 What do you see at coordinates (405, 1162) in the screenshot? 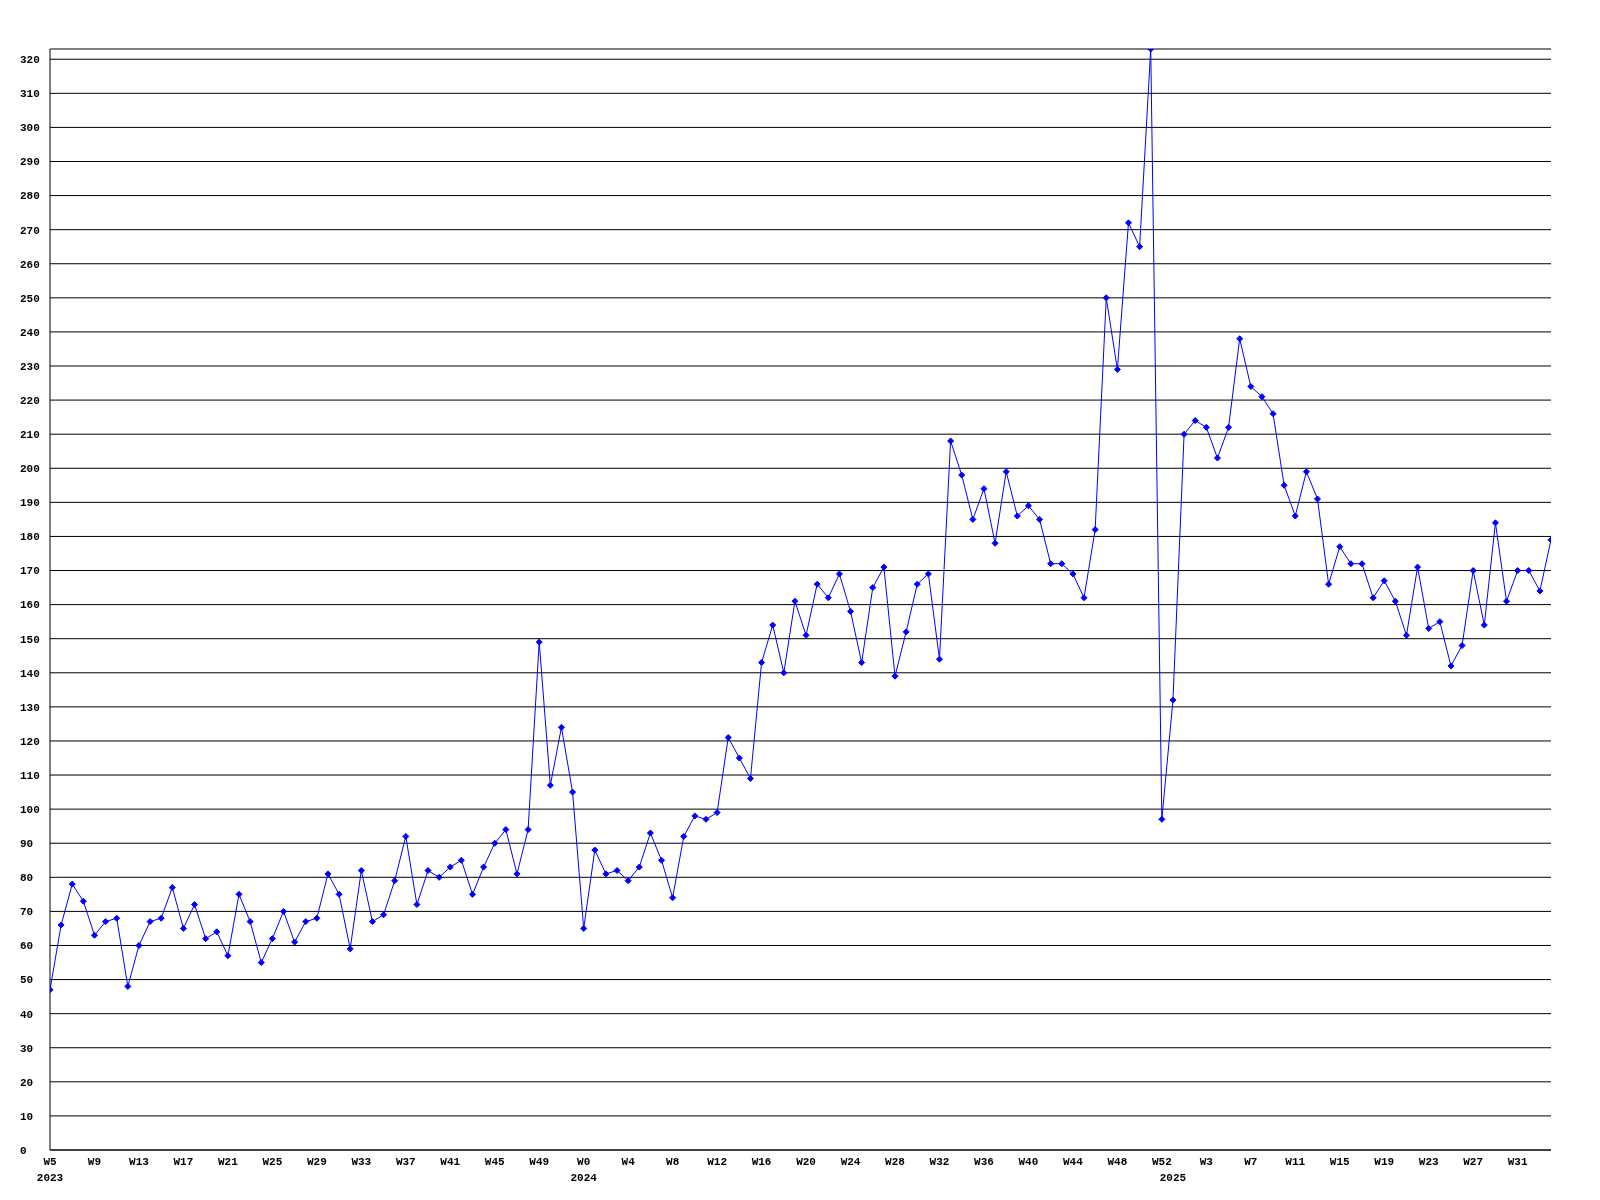
I see `x-tick-label: W37` at bounding box center [405, 1162].